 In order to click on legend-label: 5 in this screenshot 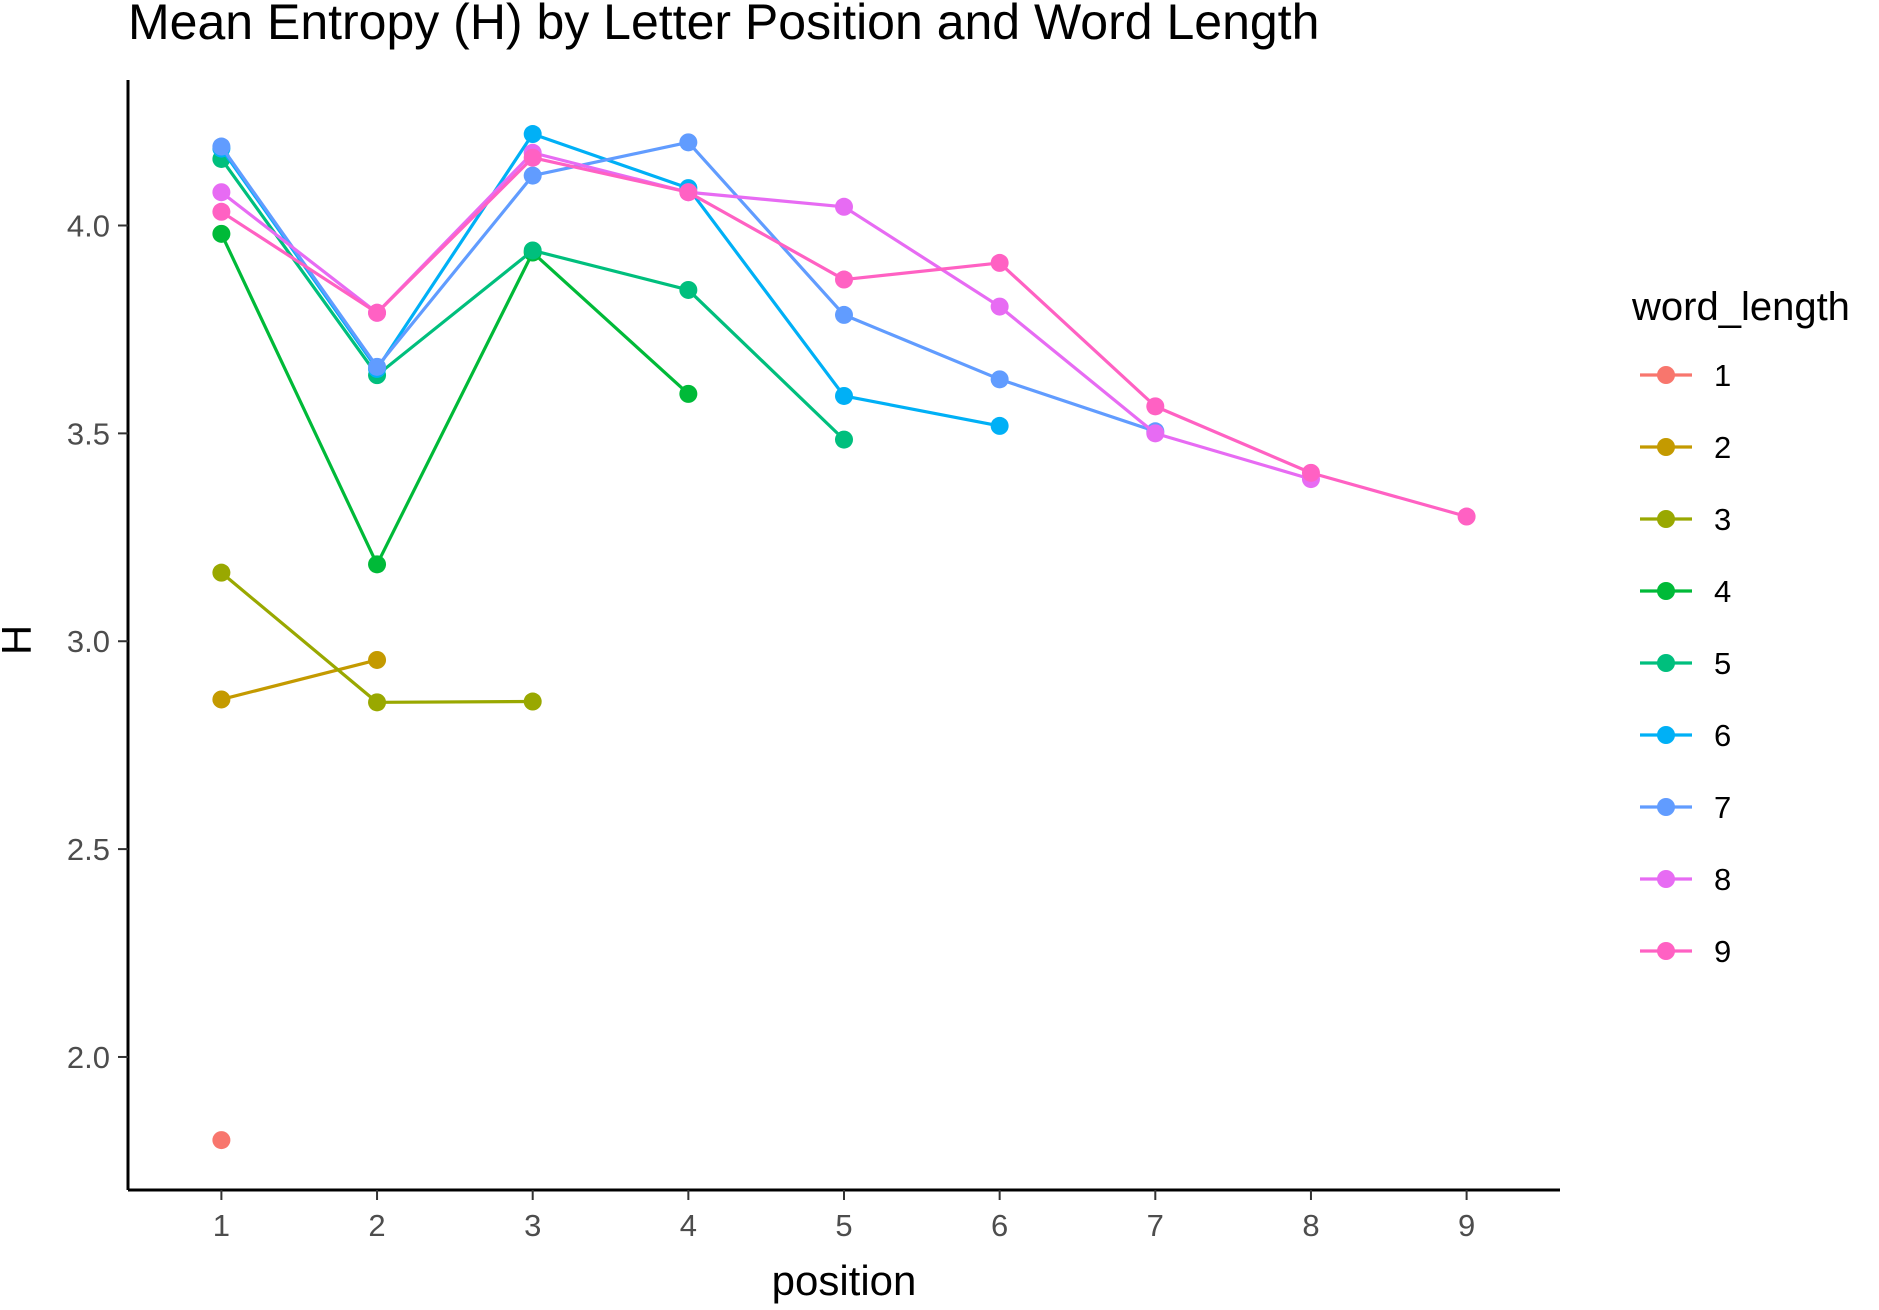, I will do `click(1722, 663)`.